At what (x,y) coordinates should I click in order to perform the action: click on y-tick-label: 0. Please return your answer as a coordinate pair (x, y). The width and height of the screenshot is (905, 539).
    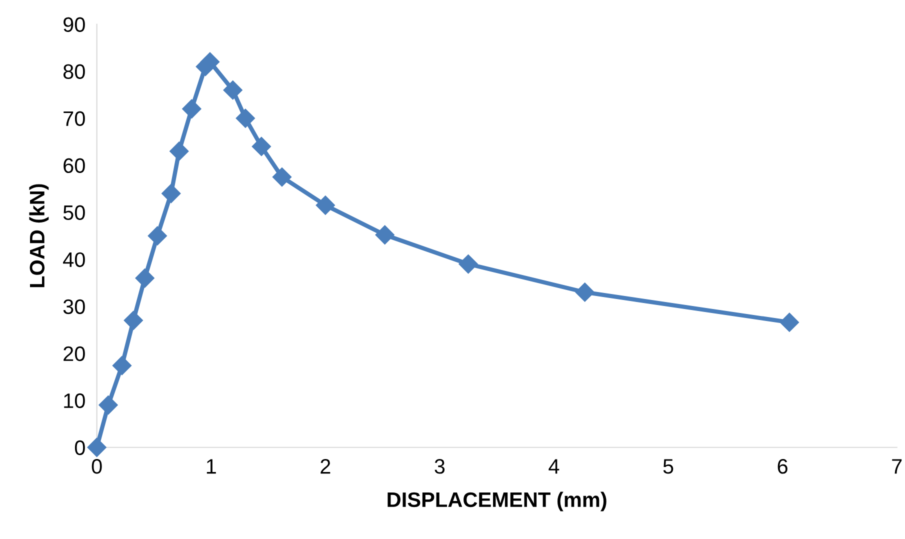
    Looking at the image, I should click on (79, 448).